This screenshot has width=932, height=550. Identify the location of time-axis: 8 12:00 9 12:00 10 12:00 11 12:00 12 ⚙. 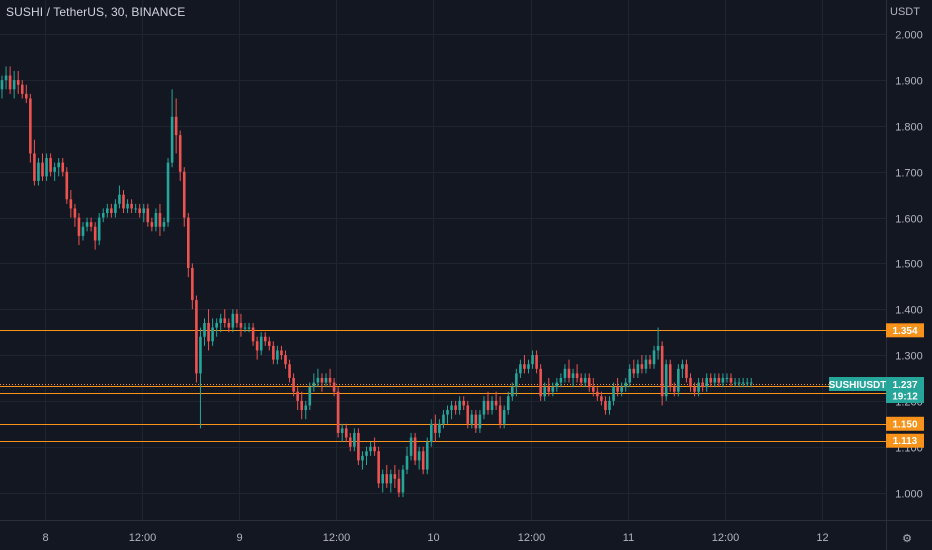
(466, 533).